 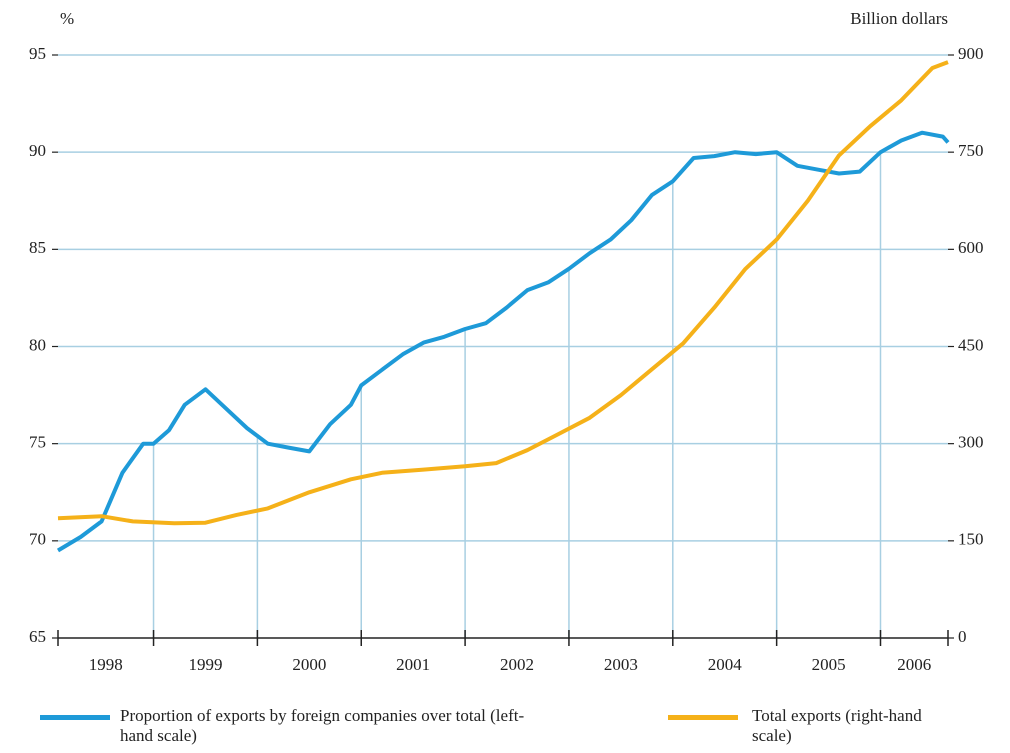 What do you see at coordinates (205, 664) in the screenshot?
I see `x-tick-label: 1999` at bounding box center [205, 664].